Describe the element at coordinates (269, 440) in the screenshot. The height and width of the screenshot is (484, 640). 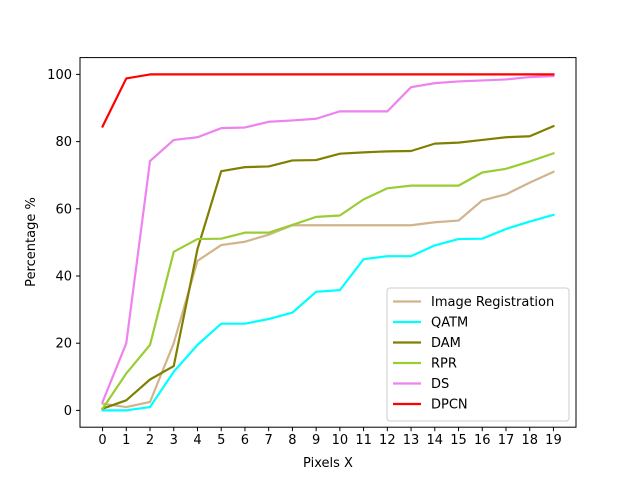
I see `x-tick-label: 7` at that location.